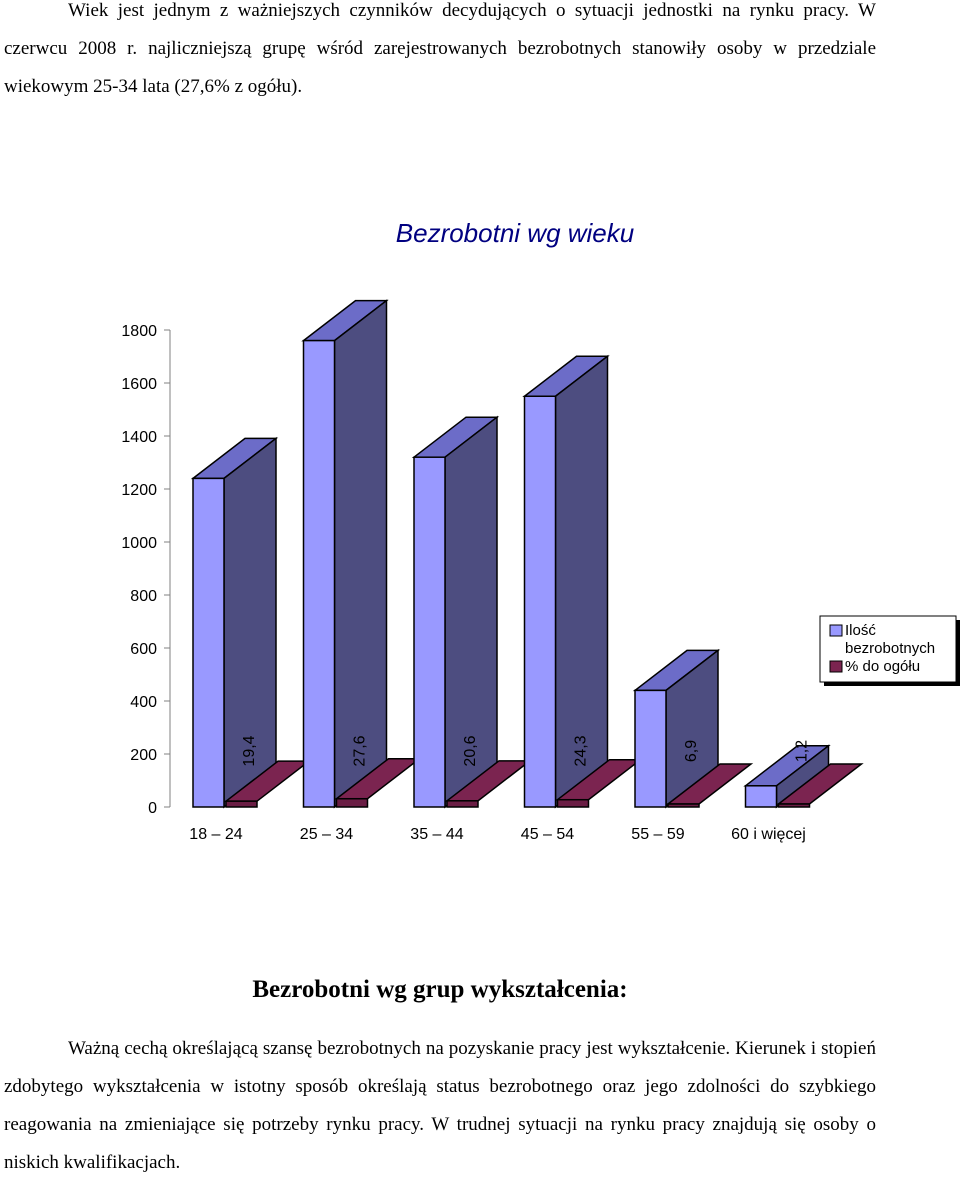 Image resolution: width=960 pixels, height=1182 pixels. What do you see at coordinates (139, 437) in the screenshot?
I see `y-tick-label: 1400` at bounding box center [139, 437].